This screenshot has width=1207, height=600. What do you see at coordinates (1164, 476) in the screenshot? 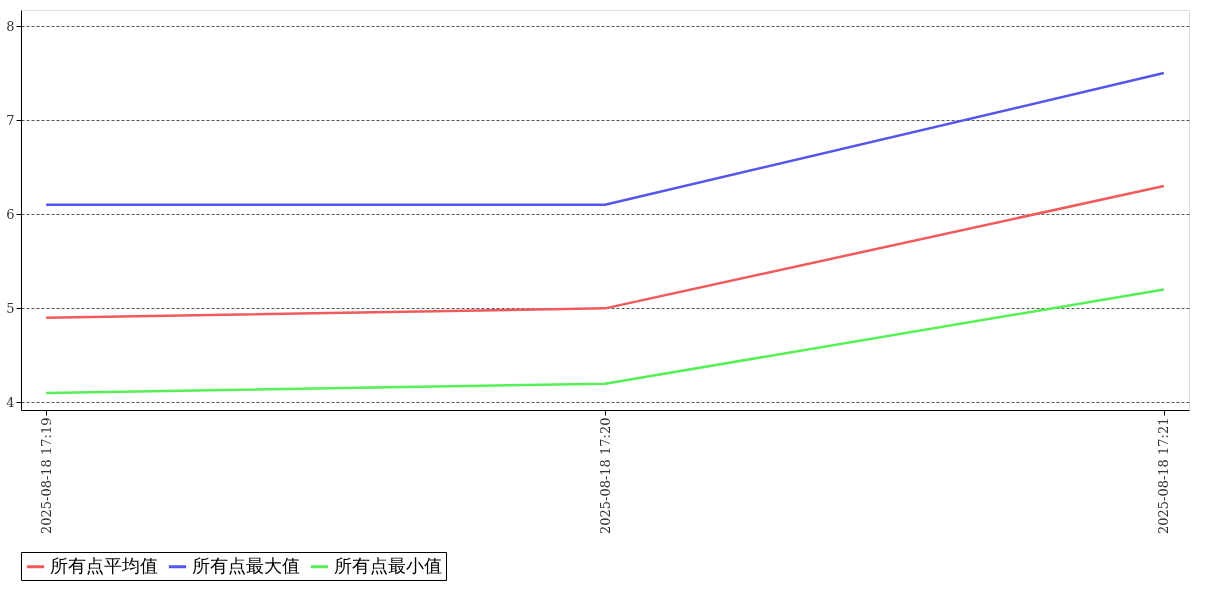
I see `x-tick-label: 2025-08-18 17:21` at bounding box center [1164, 476].